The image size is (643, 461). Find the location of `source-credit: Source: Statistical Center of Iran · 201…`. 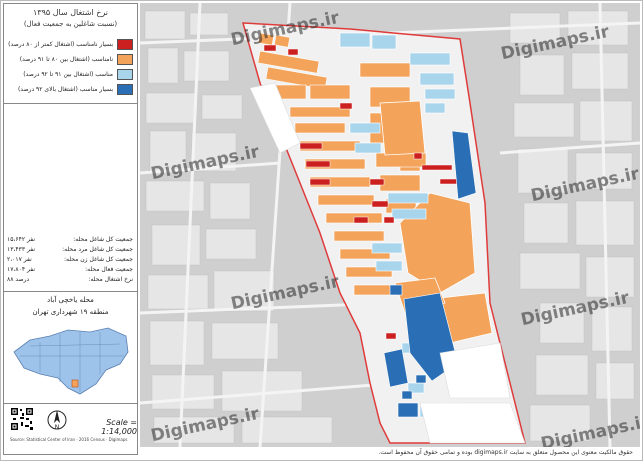

source-credit: Source: Statistical Center of Iran · 201… is located at coordinates (69, 439).